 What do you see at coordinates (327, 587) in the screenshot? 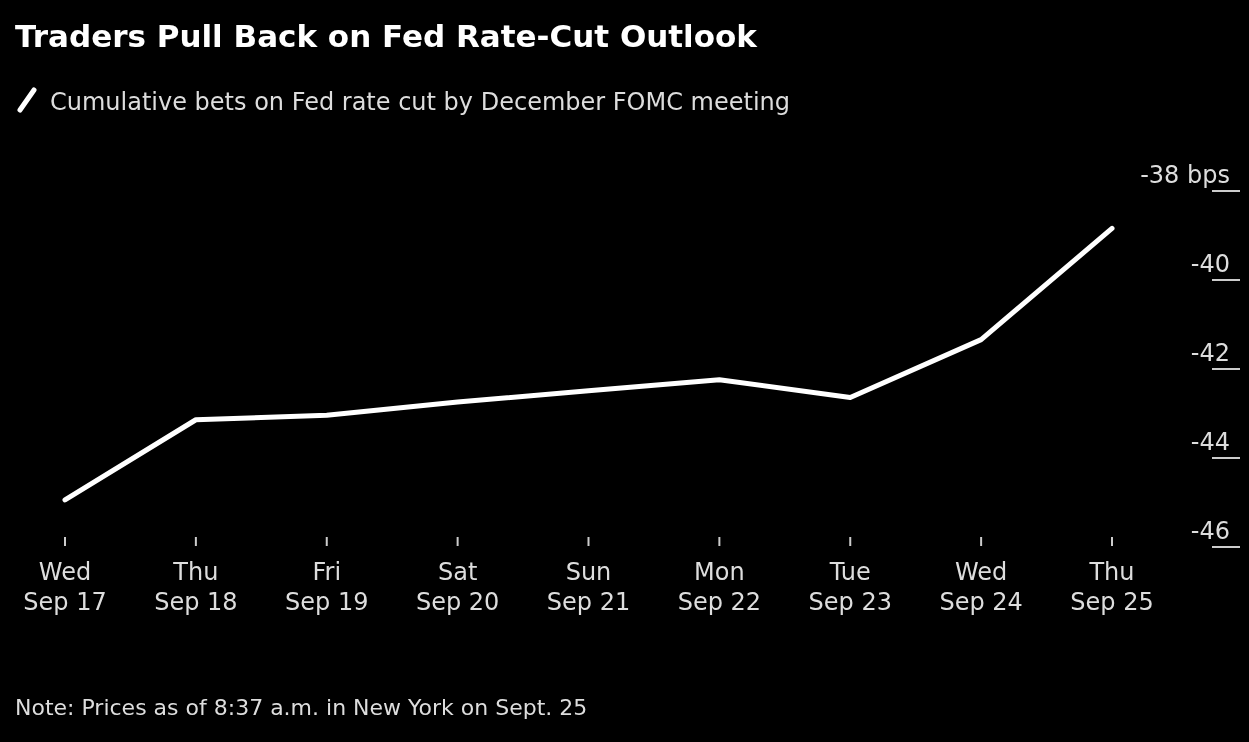
I see `x-tick-label: Fri Sep 19` at bounding box center [327, 587].